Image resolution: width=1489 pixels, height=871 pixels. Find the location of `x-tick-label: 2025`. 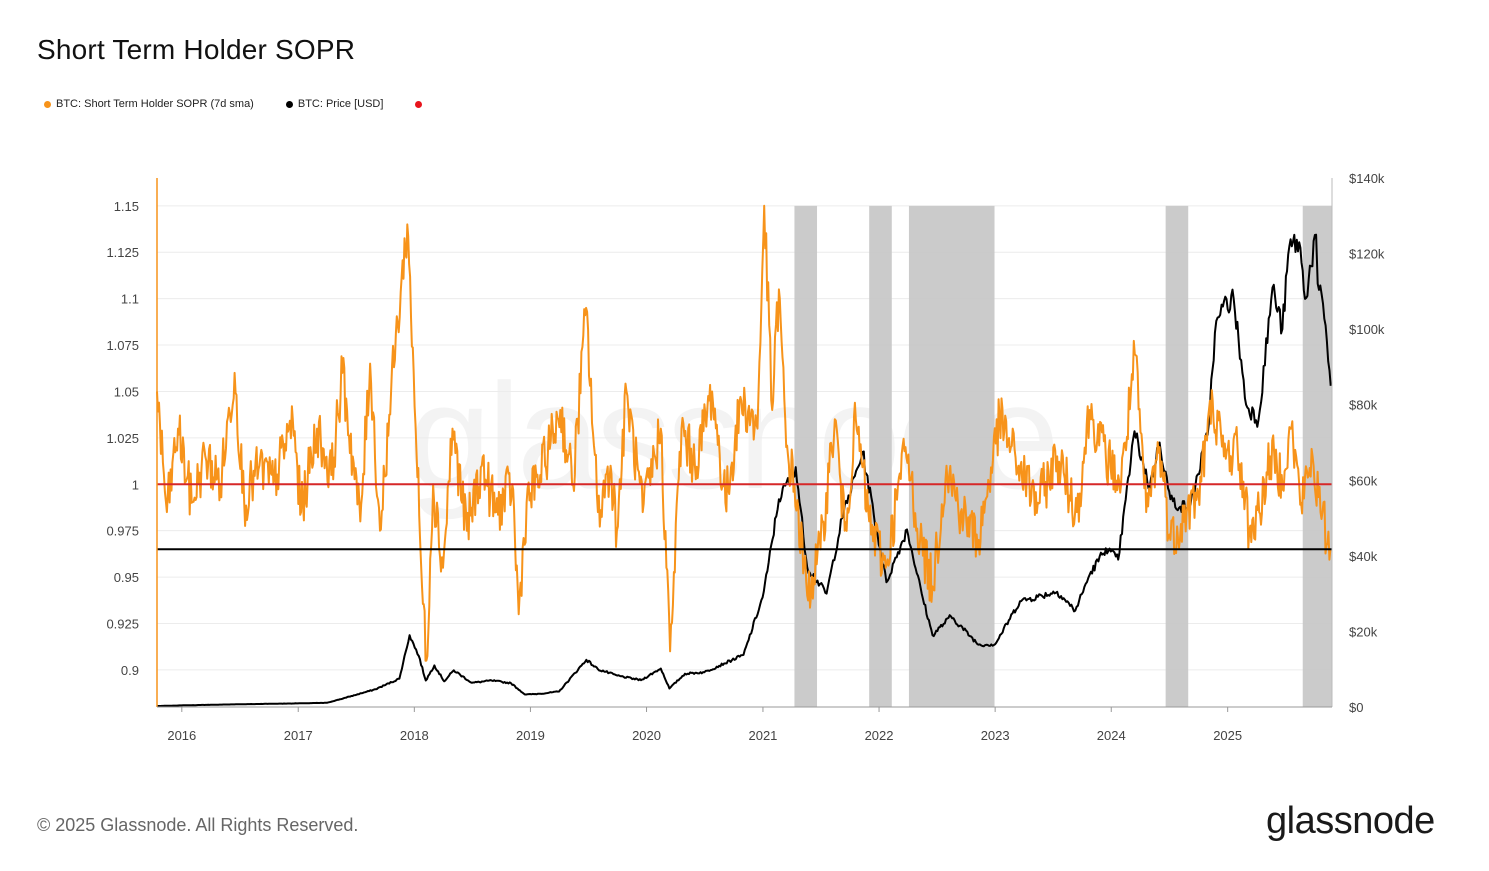

x-tick-label: 2025 is located at coordinates (1227, 735).